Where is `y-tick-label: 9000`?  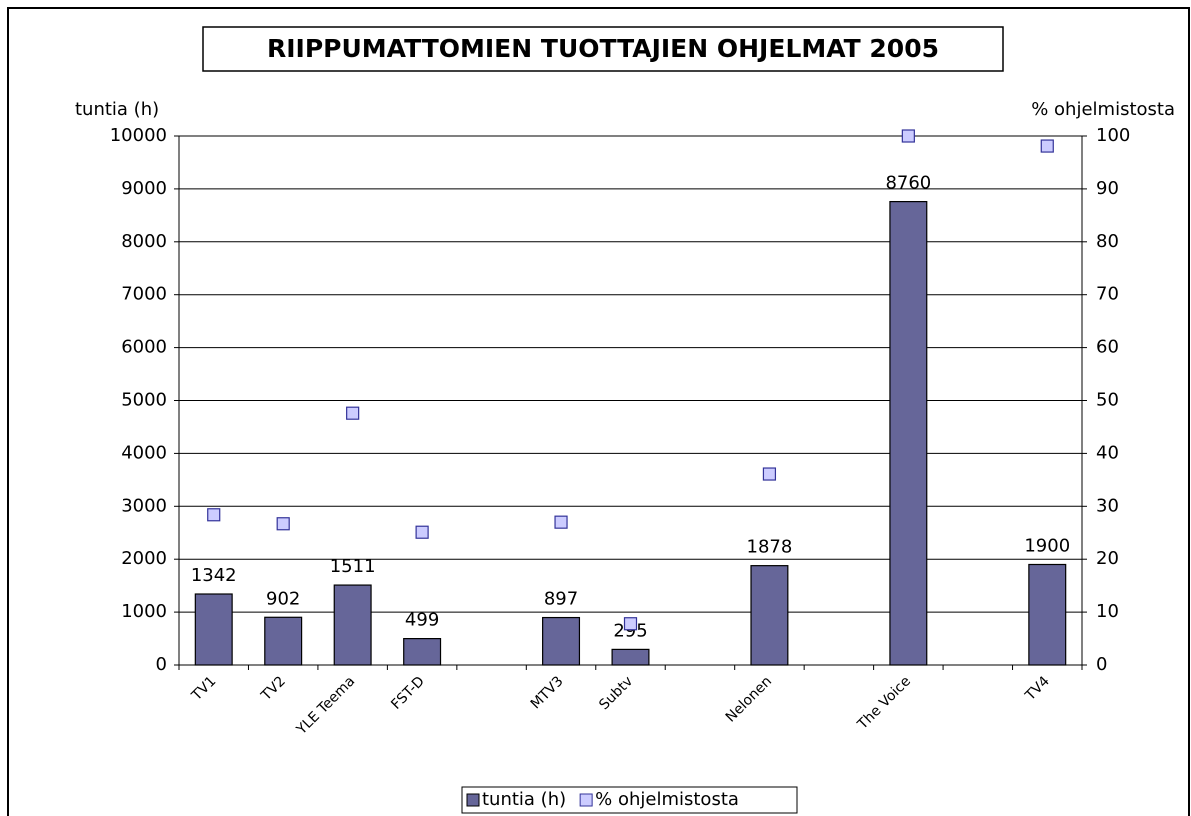 y-tick-label: 9000 is located at coordinates (144, 188).